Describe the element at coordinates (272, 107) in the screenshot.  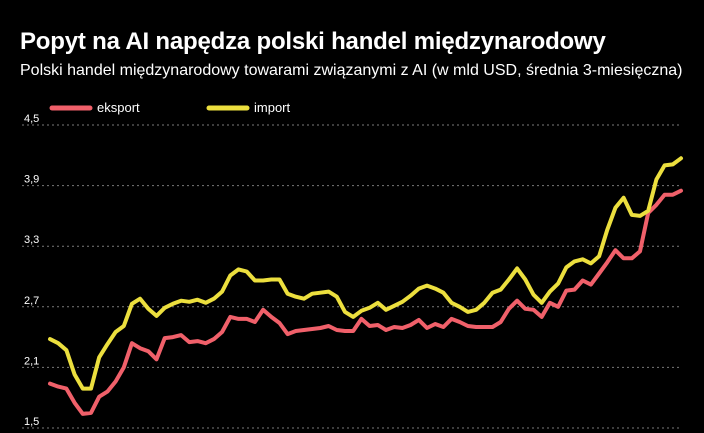
I see `legend-label-import: import` at that location.